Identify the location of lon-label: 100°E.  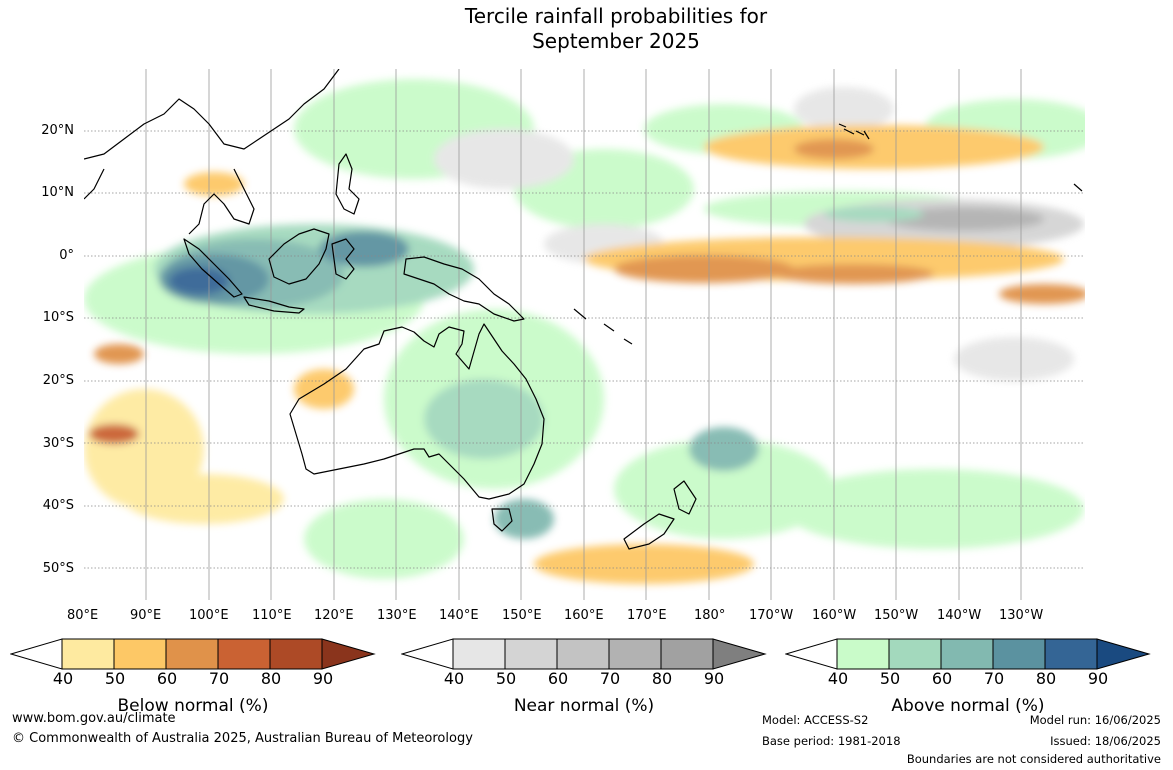
(209, 615).